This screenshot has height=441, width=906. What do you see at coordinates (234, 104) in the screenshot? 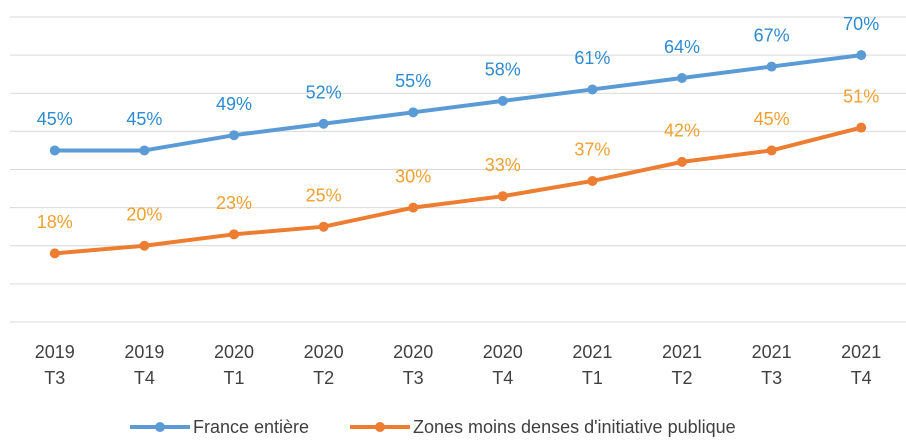
I see `data-label: 49%` at bounding box center [234, 104].